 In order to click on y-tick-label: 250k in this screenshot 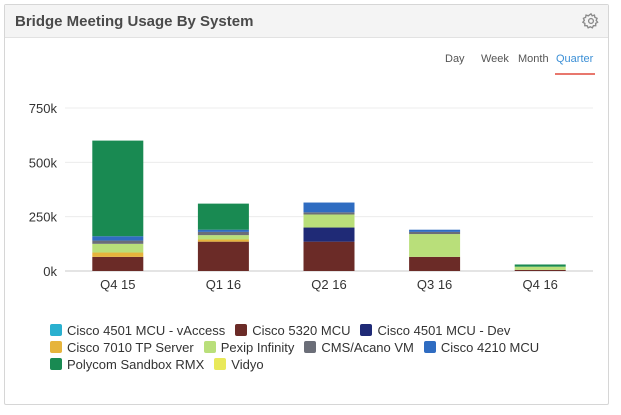, I will do `click(43, 217)`.